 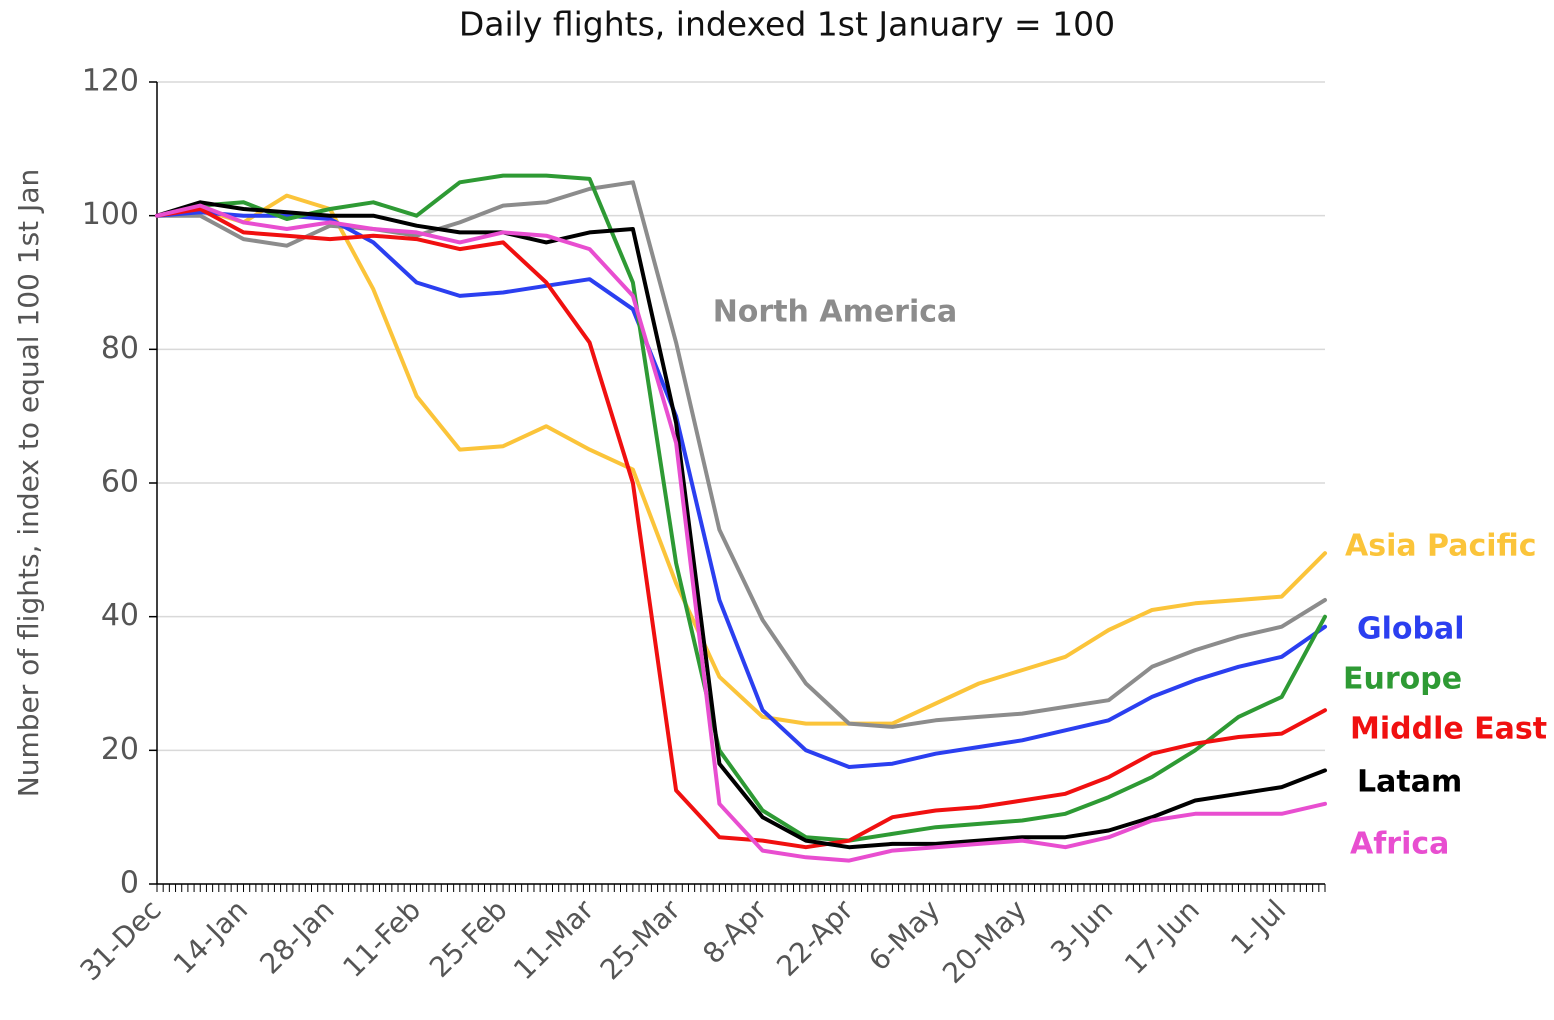 What do you see at coordinates (120, 749) in the screenshot?
I see `y-tick-label: 20` at bounding box center [120, 749].